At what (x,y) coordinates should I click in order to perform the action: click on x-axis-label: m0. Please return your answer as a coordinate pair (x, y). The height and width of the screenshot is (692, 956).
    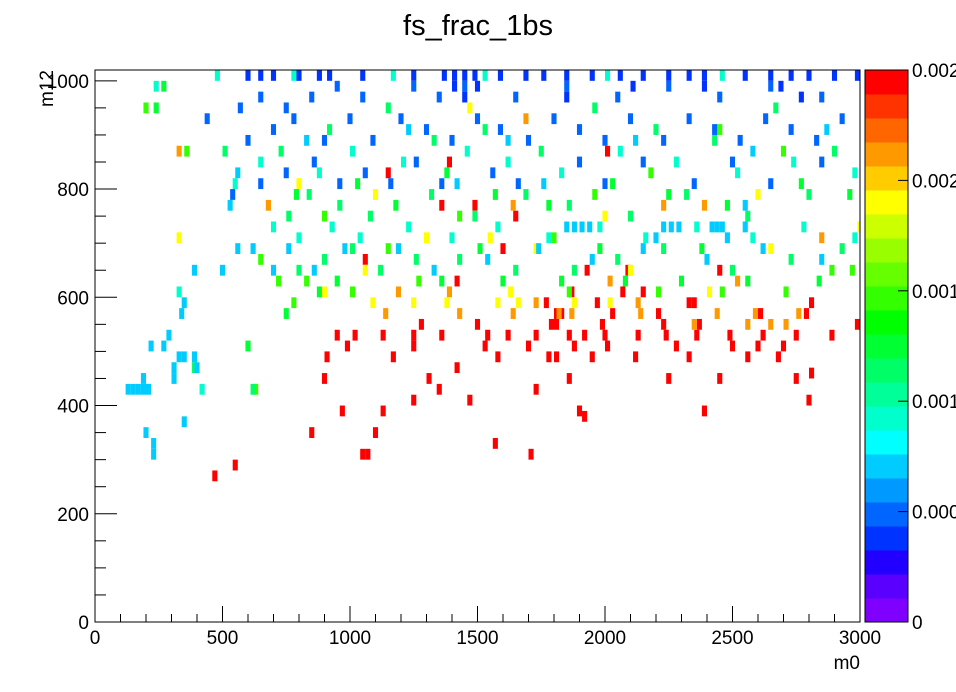
    Looking at the image, I should click on (847, 663).